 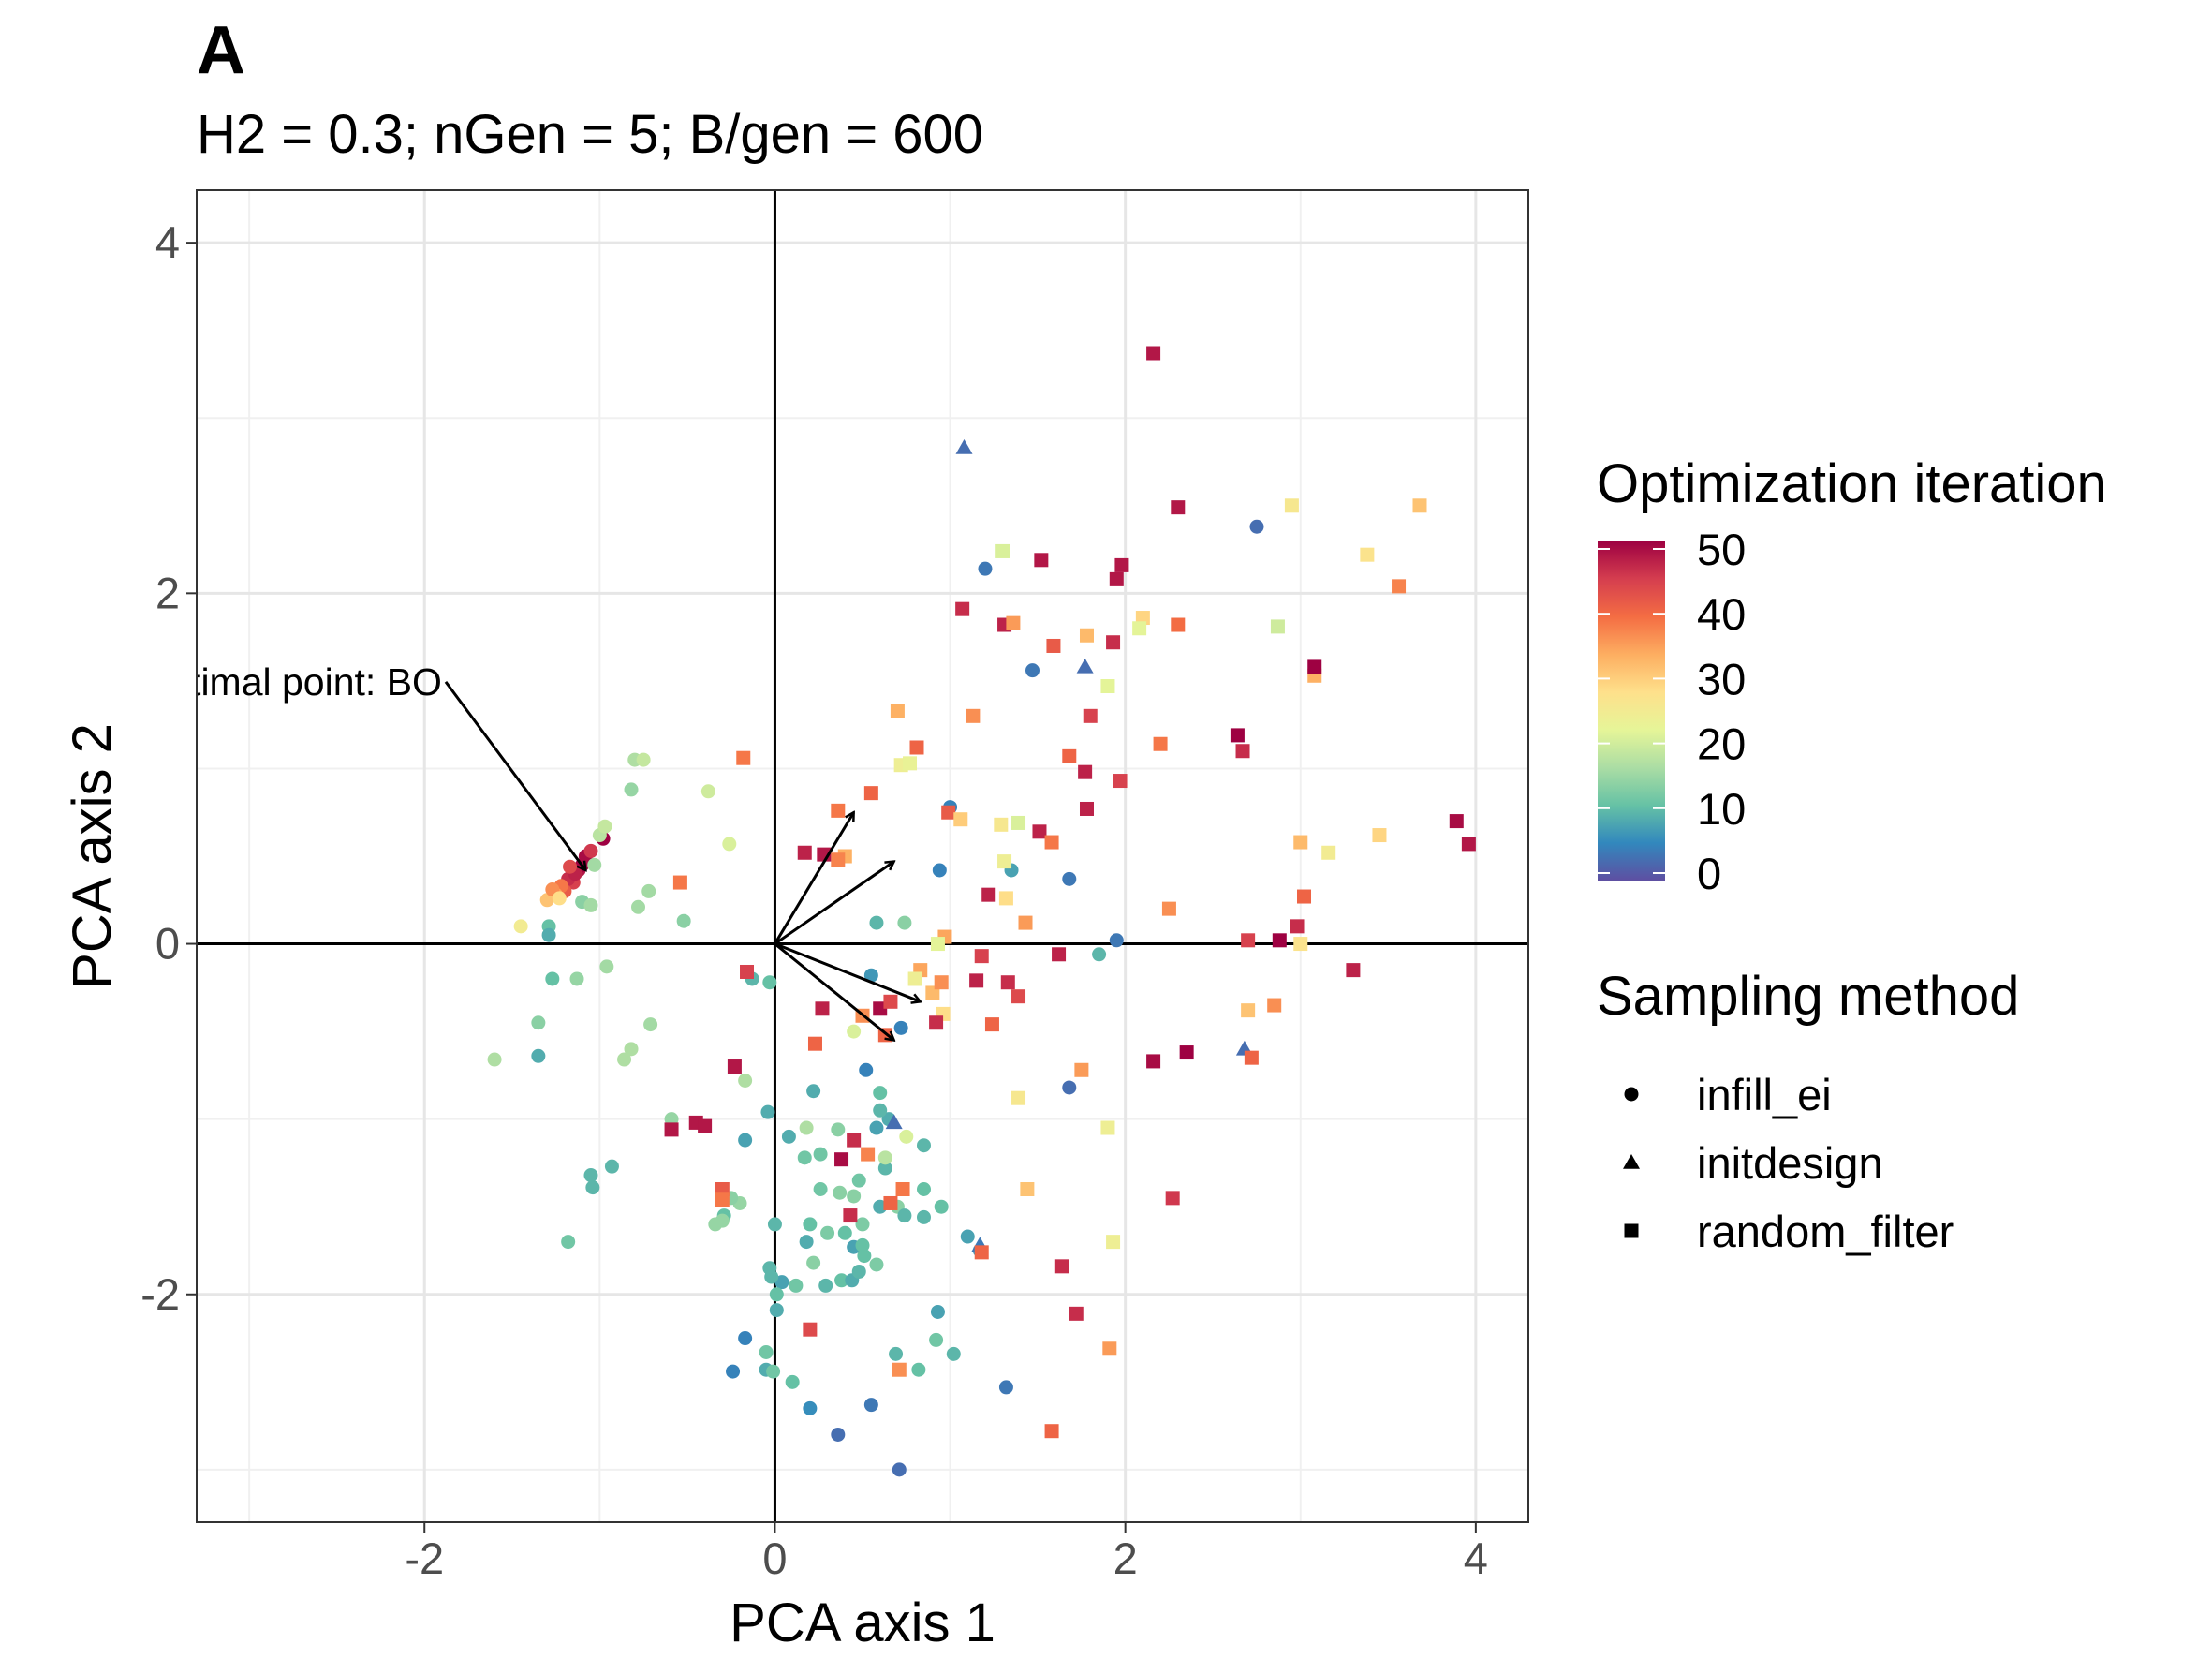 I want to click on square-legend-key, so click(x=1632, y=1230).